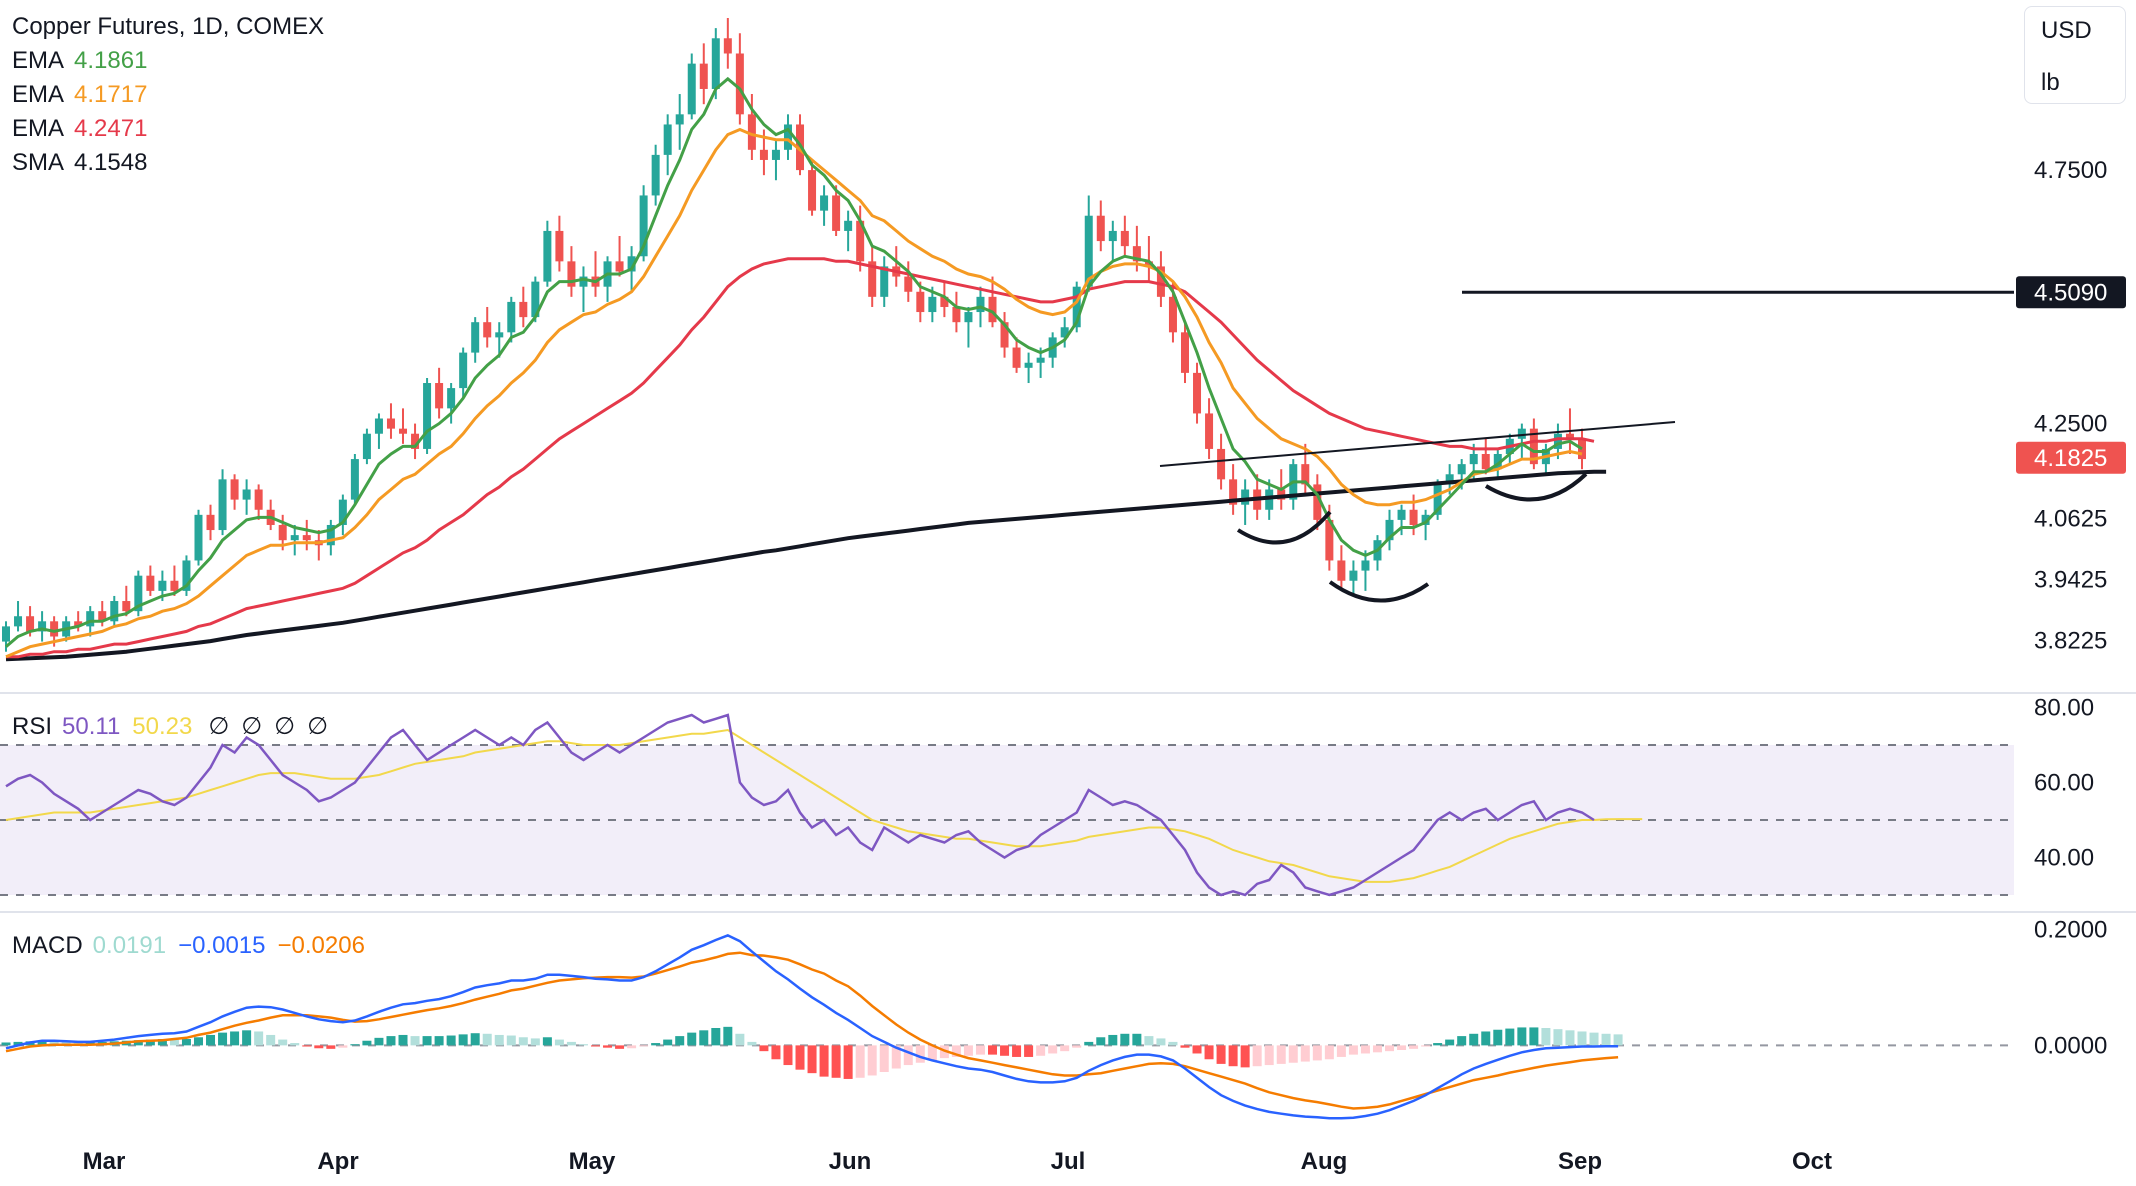  What do you see at coordinates (1379, 591) in the screenshot?
I see `head-arc` at bounding box center [1379, 591].